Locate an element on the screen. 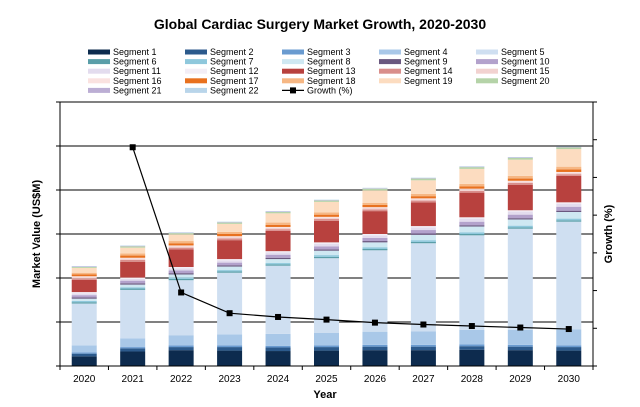 This screenshot has height=407, width=640. legend-label: Segment 2 is located at coordinates (232, 52).